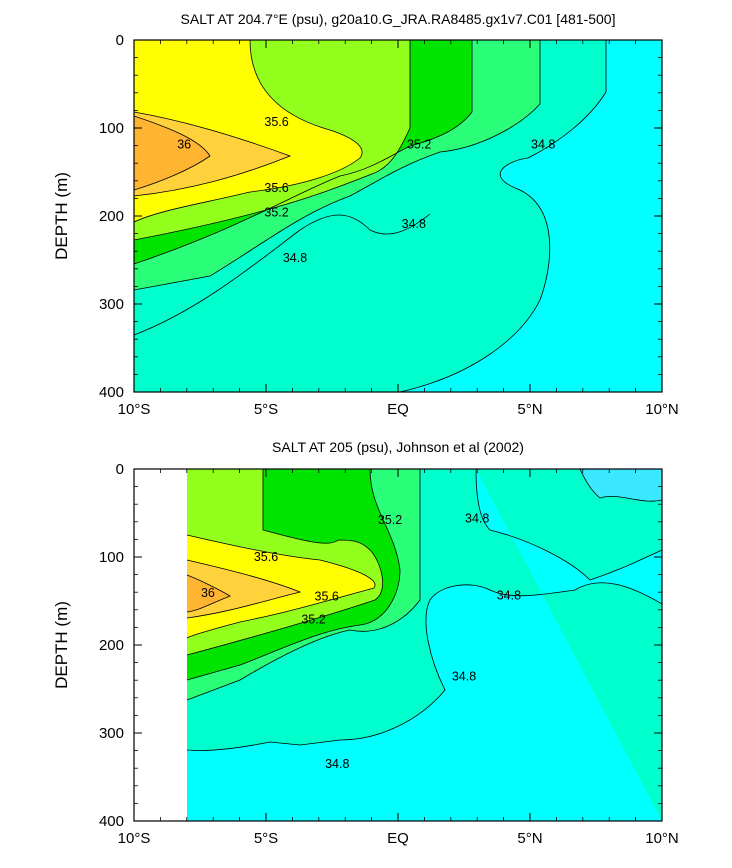 The height and width of the screenshot is (868, 732). I want to click on panel-bottom-title: SALT AT 205 (psu), Johnson et al (2002), so click(398, 447).